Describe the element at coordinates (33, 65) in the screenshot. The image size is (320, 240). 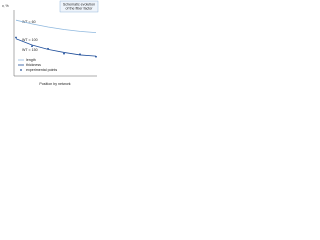
I see `legend-label: thickness` at that location.